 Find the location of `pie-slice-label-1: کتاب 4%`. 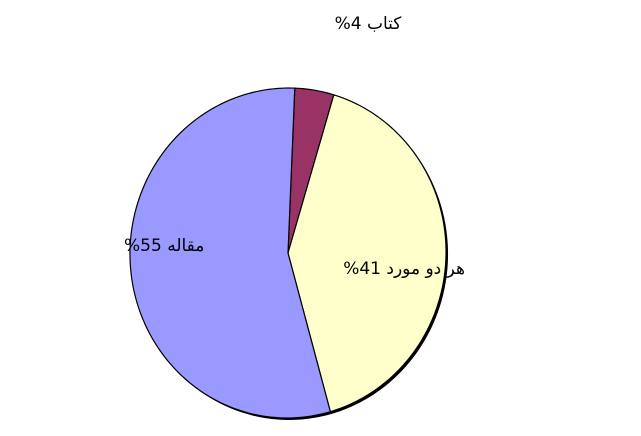

pie-slice-label-1: کتاب 4% is located at coordinates (369, 24).